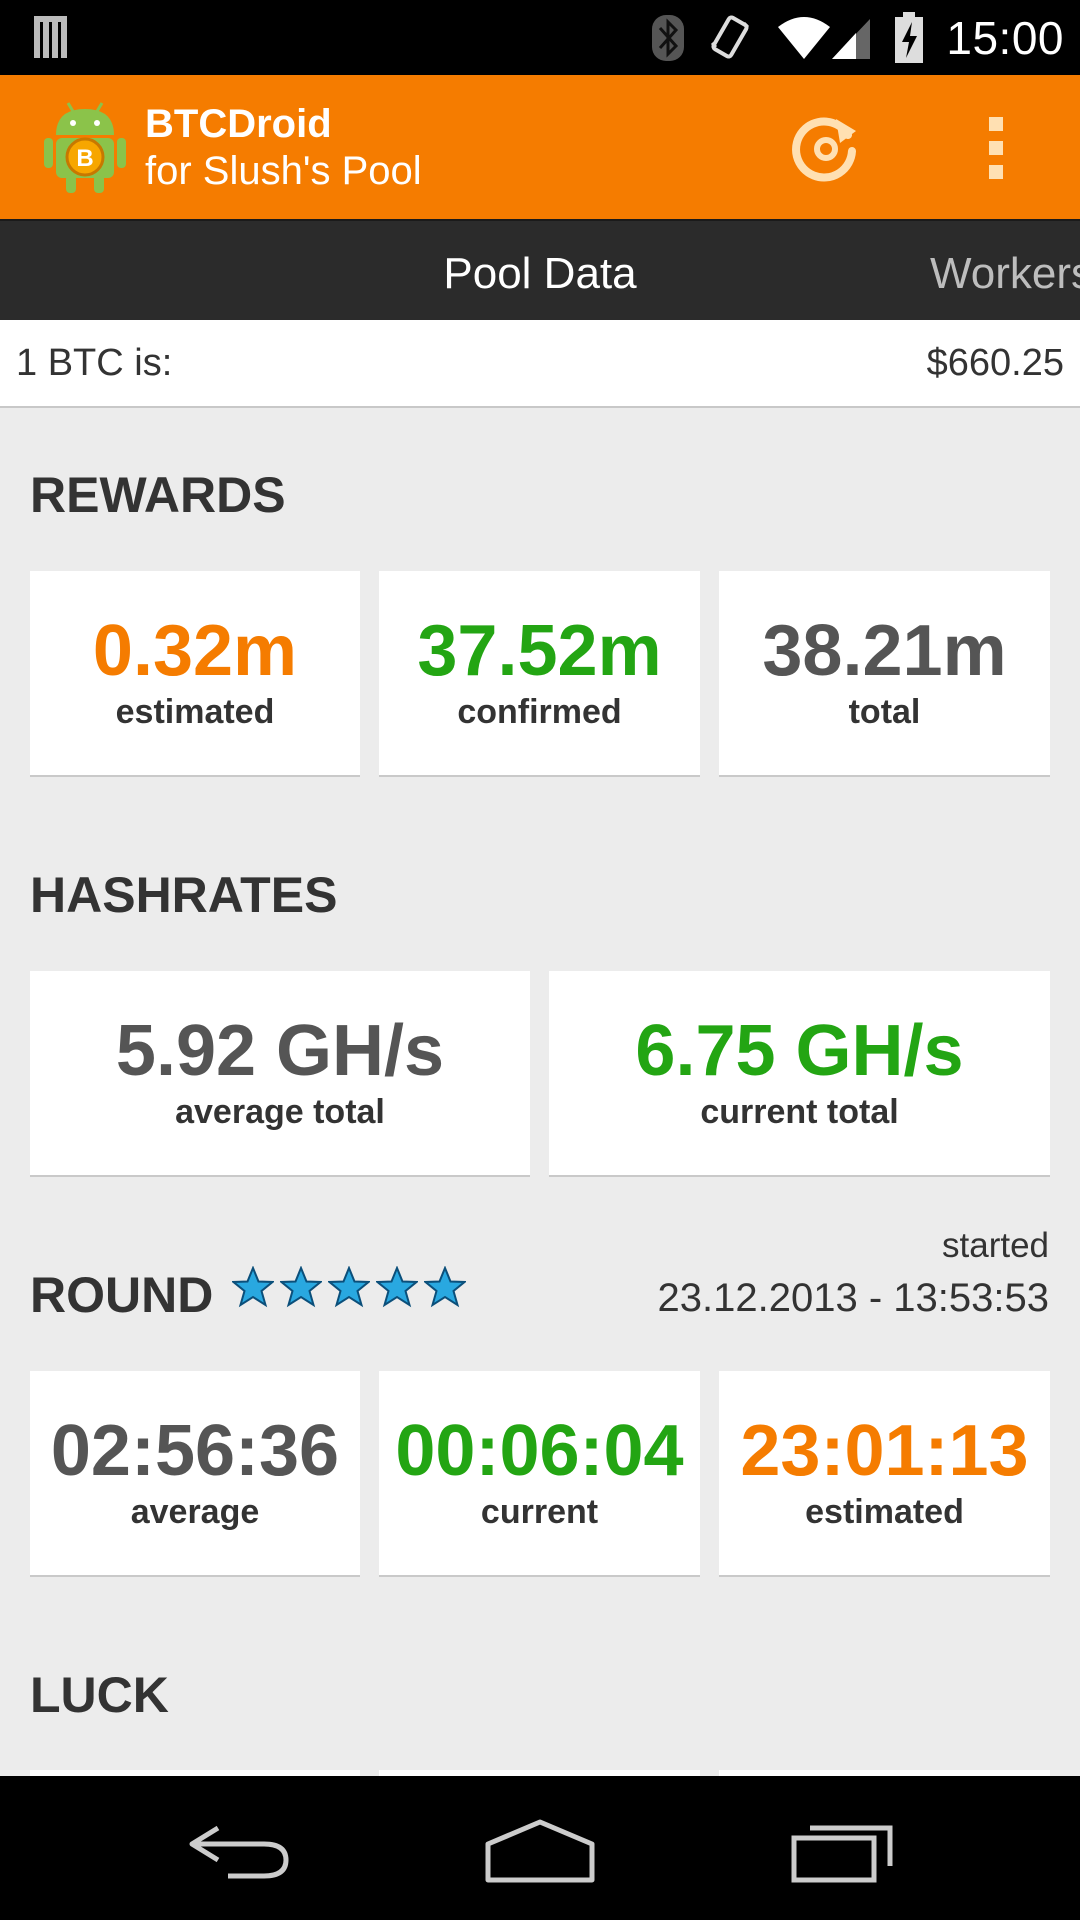 The image size is (1080, 1920). I want to click on round-current-label: current, so click(539, 1512).